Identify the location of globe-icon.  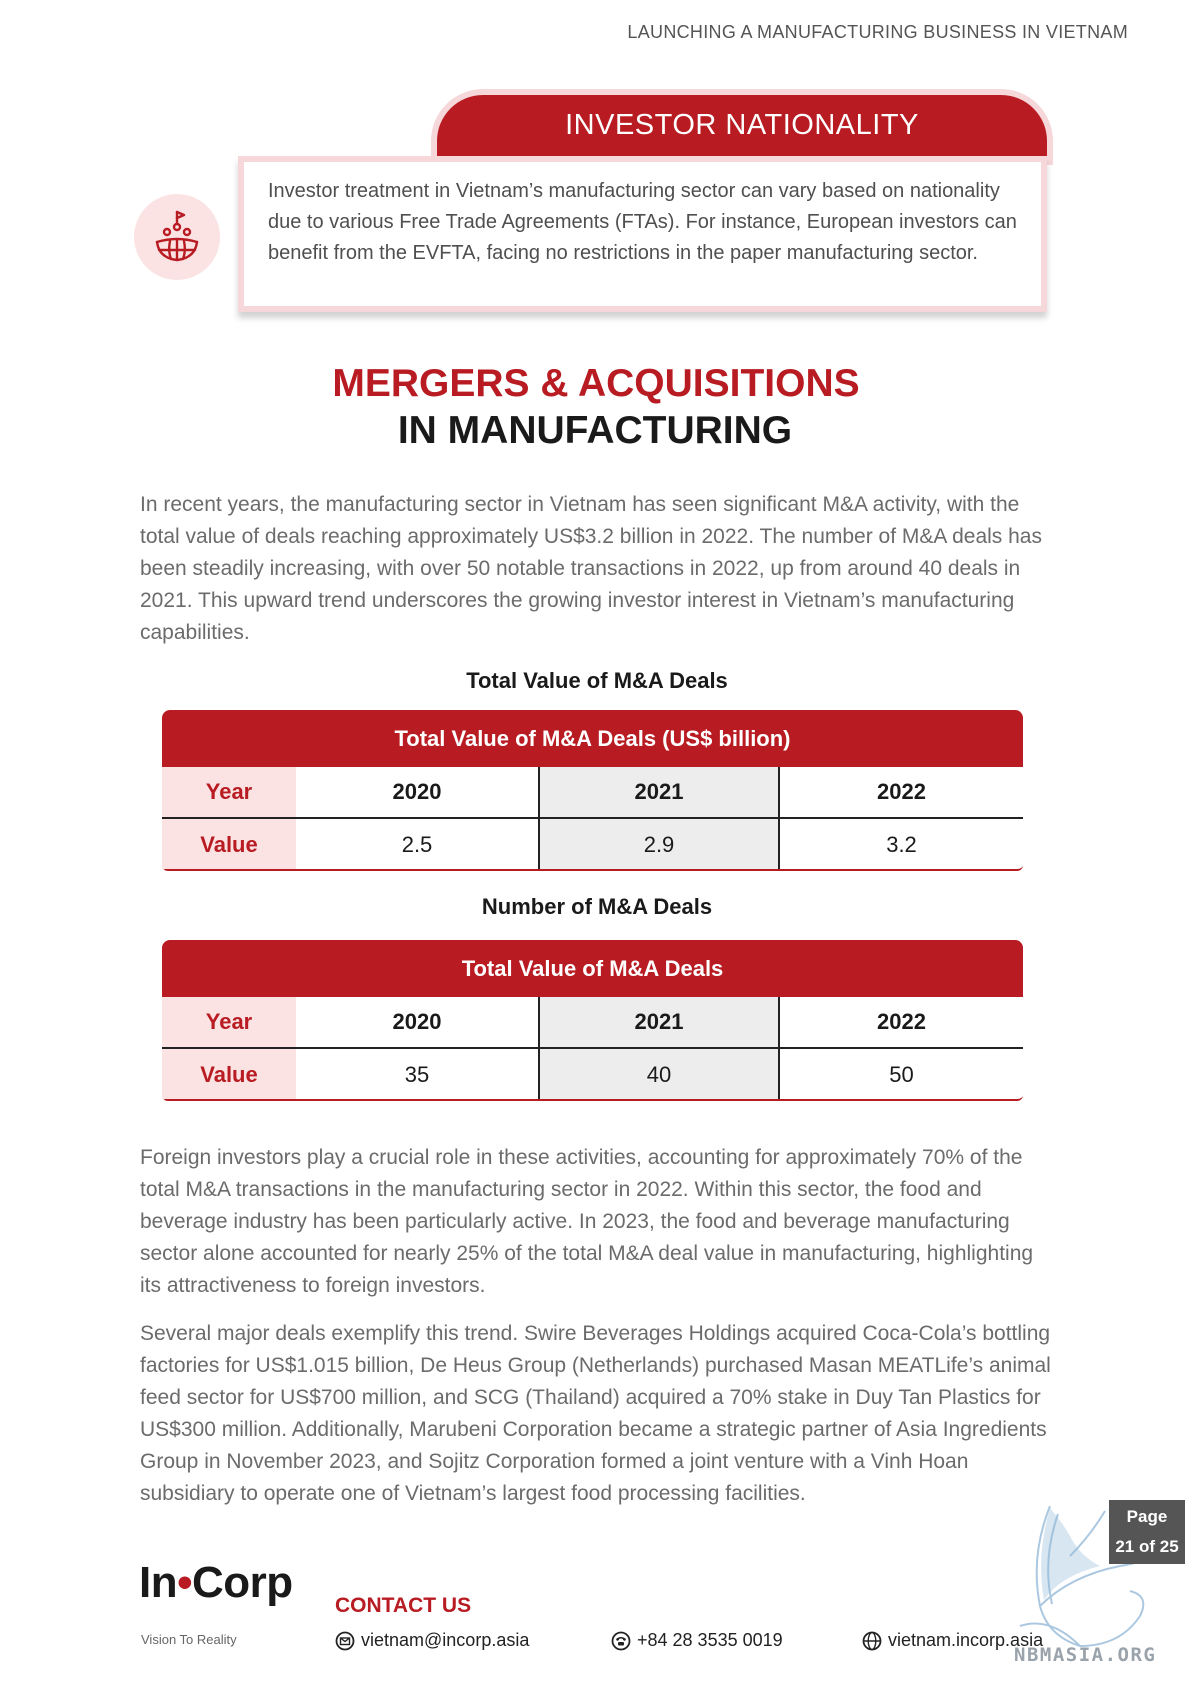
(872, 1640).